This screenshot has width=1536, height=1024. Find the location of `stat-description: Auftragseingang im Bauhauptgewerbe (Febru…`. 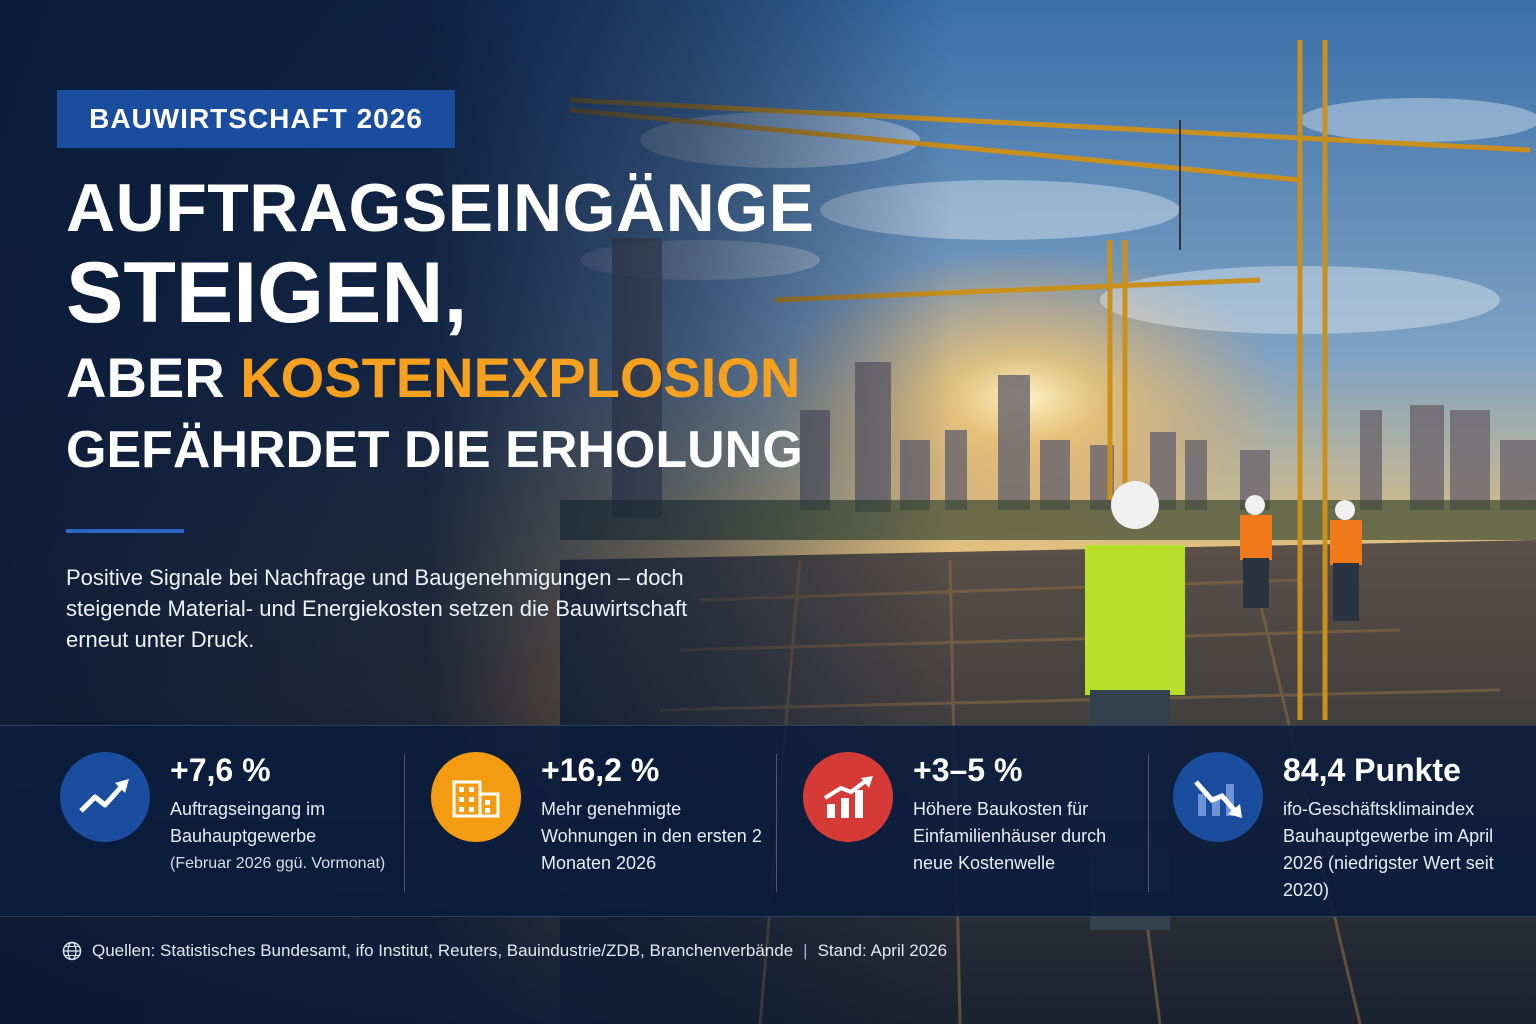

stat-description: Auftragseingang im Bauhauptgewerbe (Febru… is located at coordinates (285, 836).